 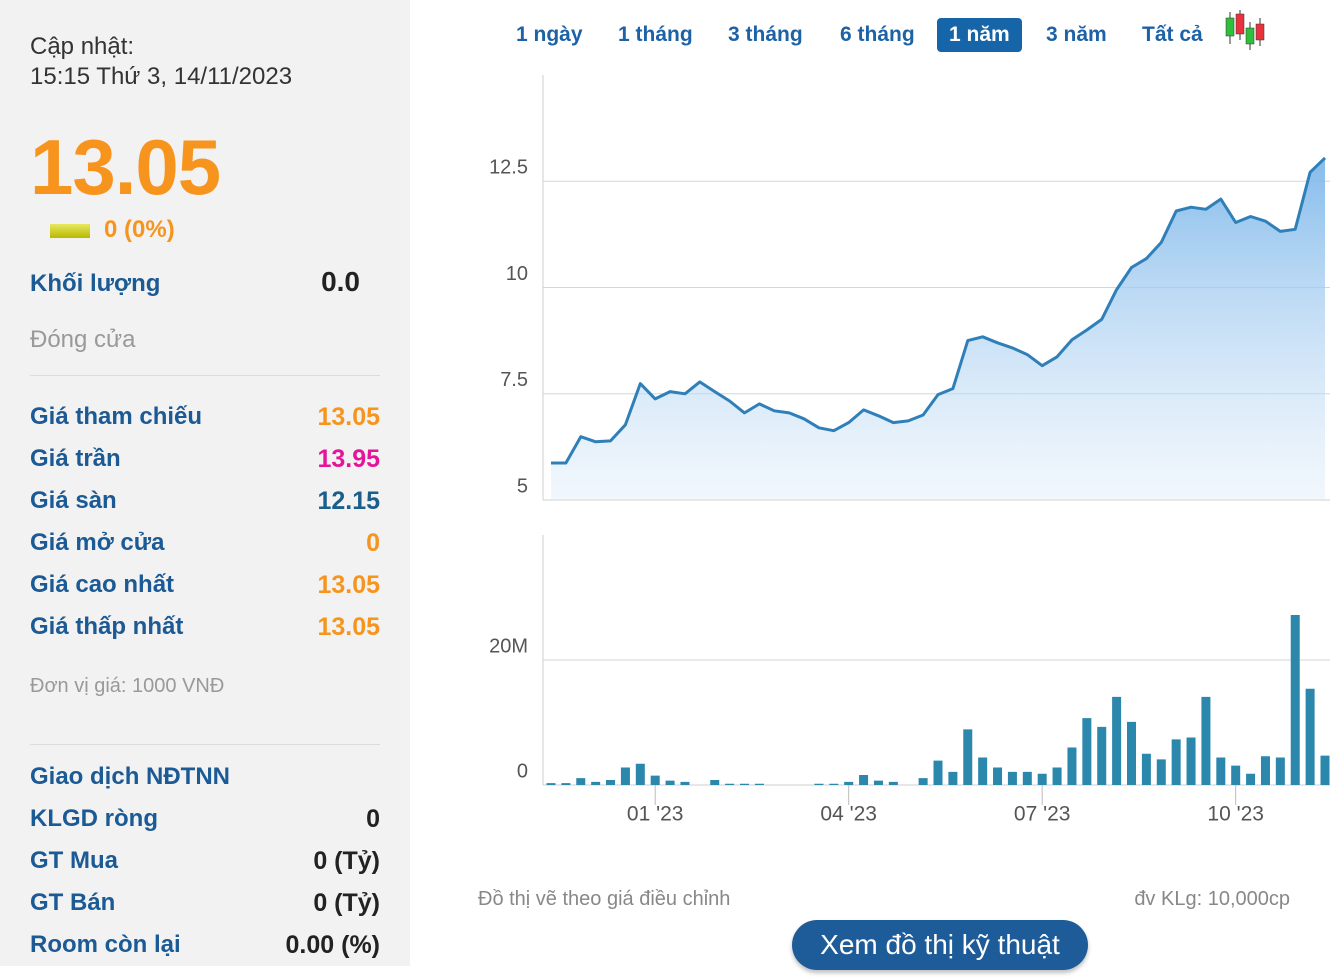 What do you see at coordinates (116, 416) in the screenshot?
I see `row-label: Giá tham chiếu` at bounding box center [116, 416].